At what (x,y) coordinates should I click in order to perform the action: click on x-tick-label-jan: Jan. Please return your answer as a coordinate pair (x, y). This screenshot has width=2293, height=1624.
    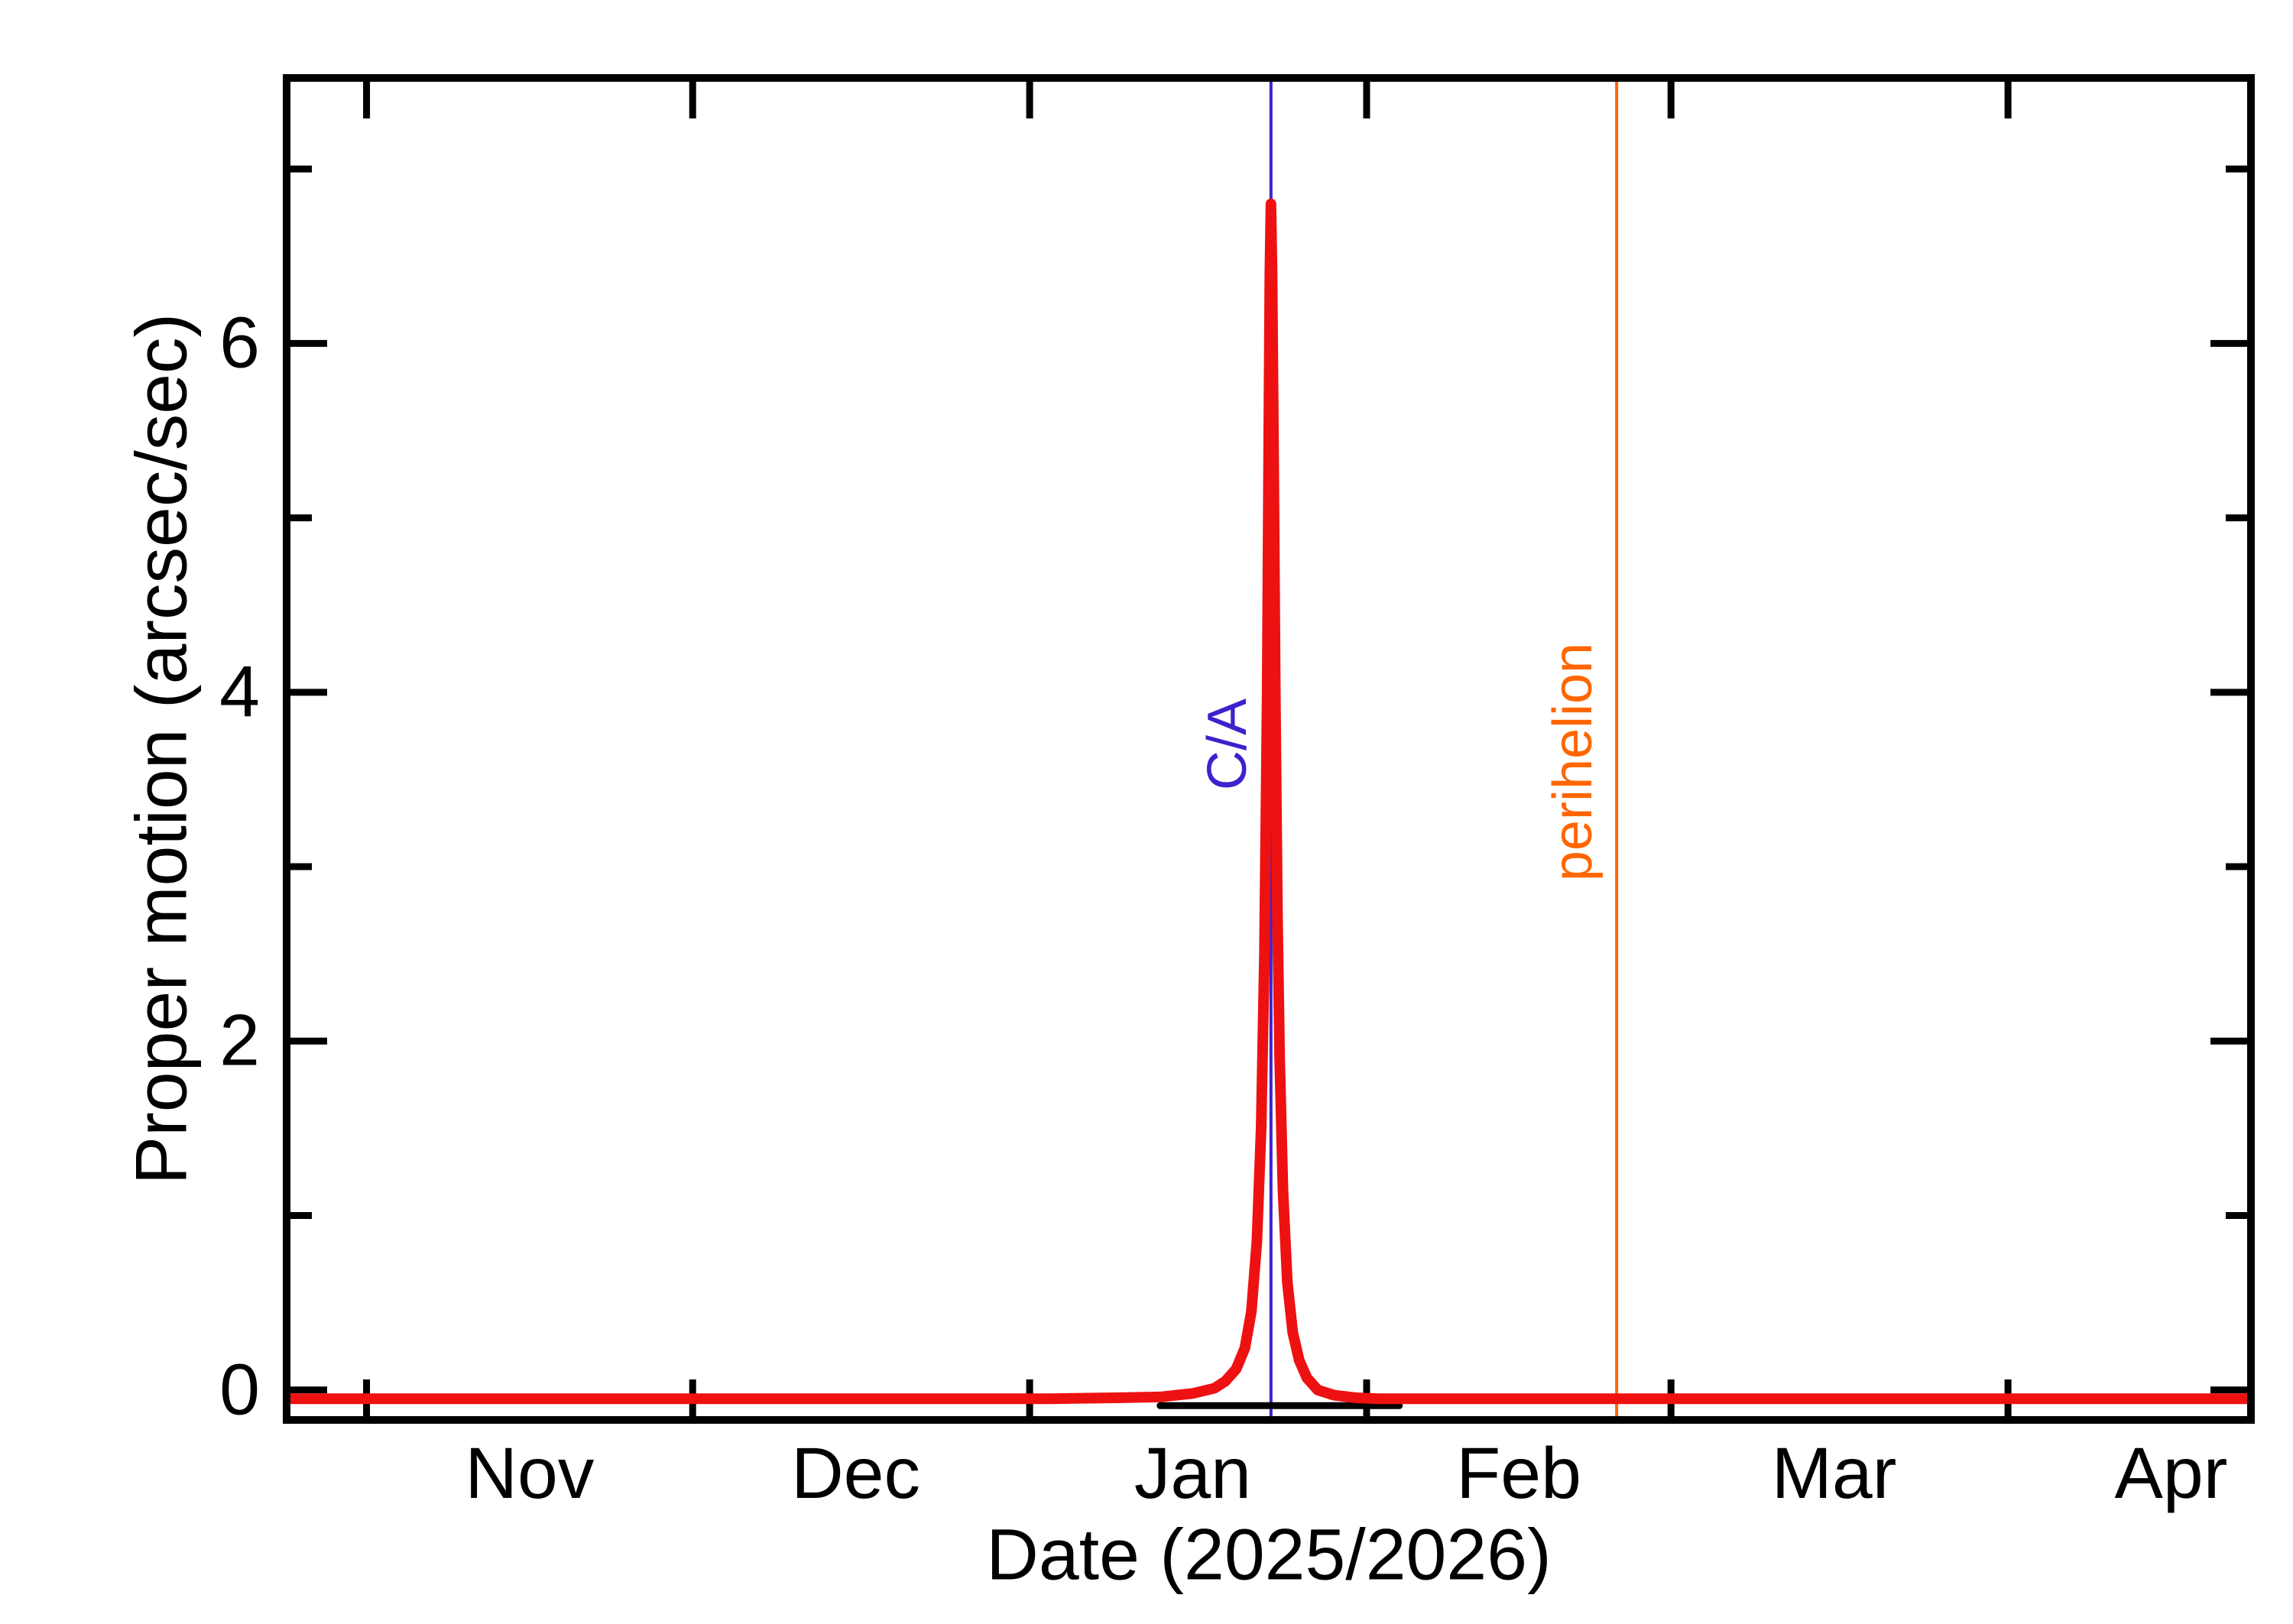
    Looking at the image, I should click on (1193, 1473).